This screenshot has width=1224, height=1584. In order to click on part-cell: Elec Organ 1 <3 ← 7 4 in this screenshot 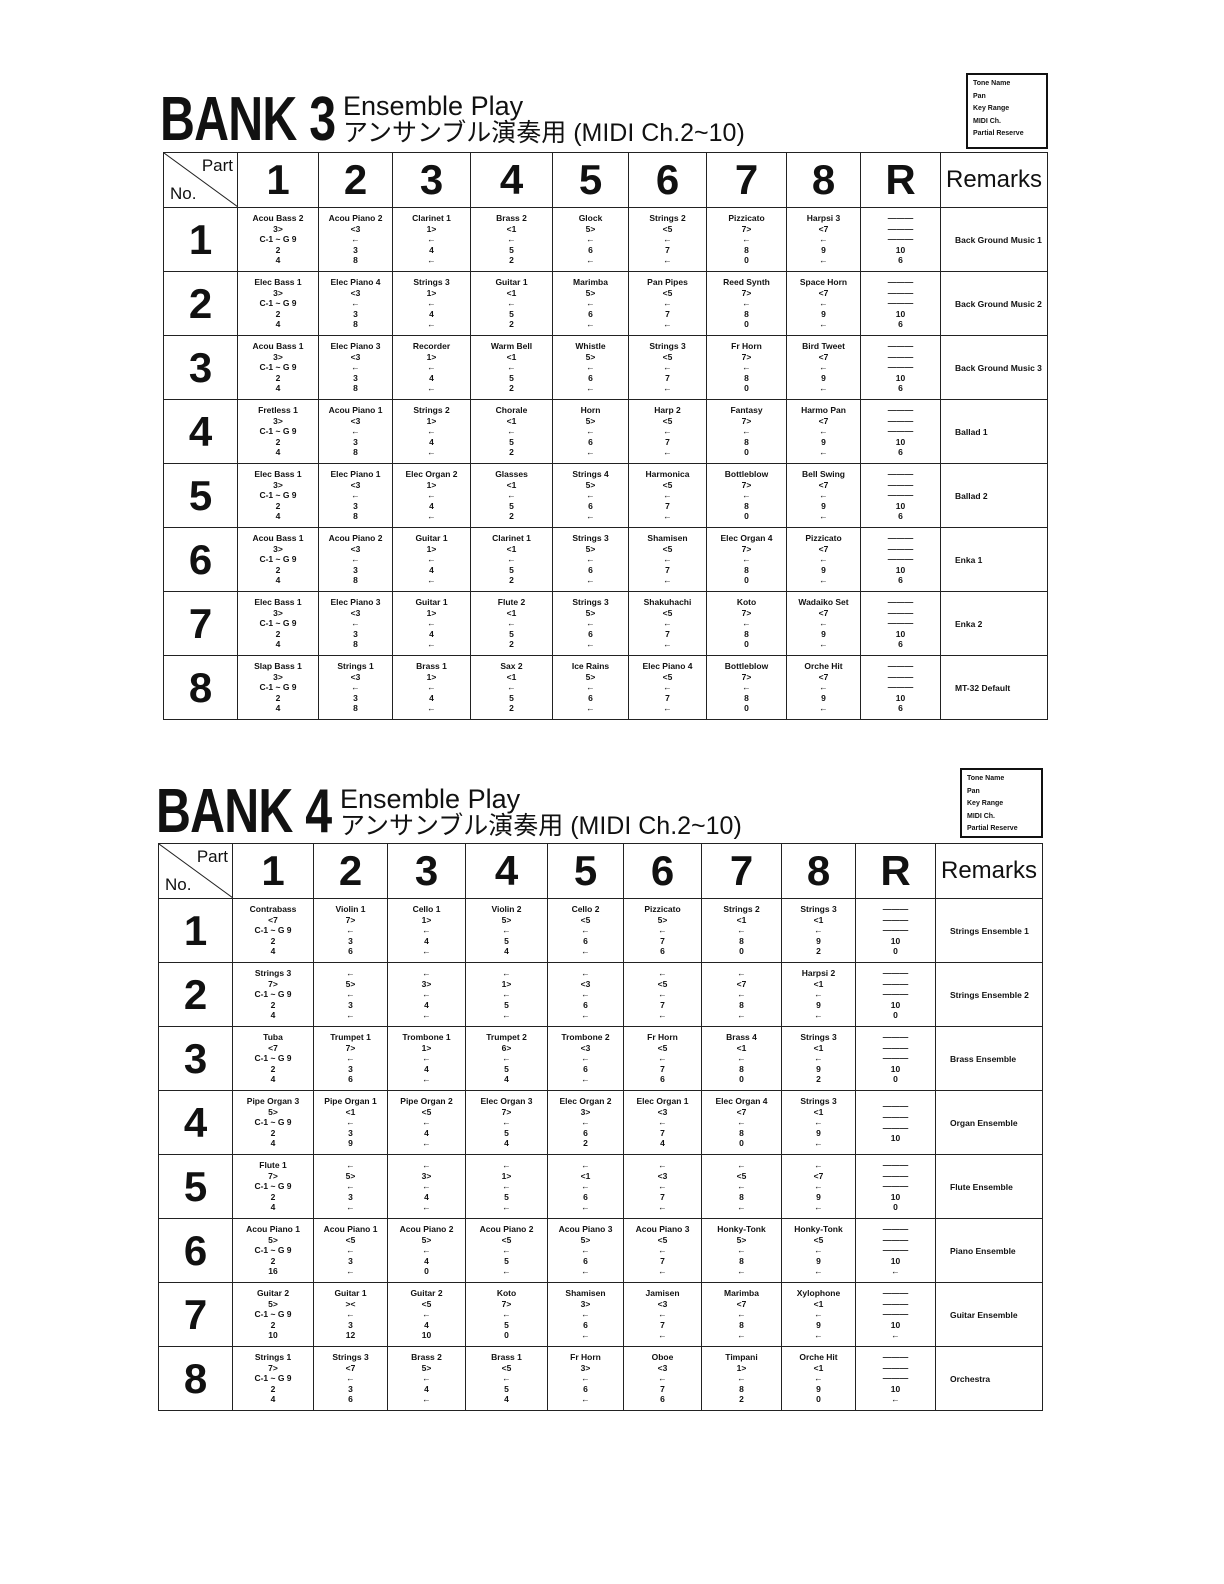, I will do `click(662, 1122)`.